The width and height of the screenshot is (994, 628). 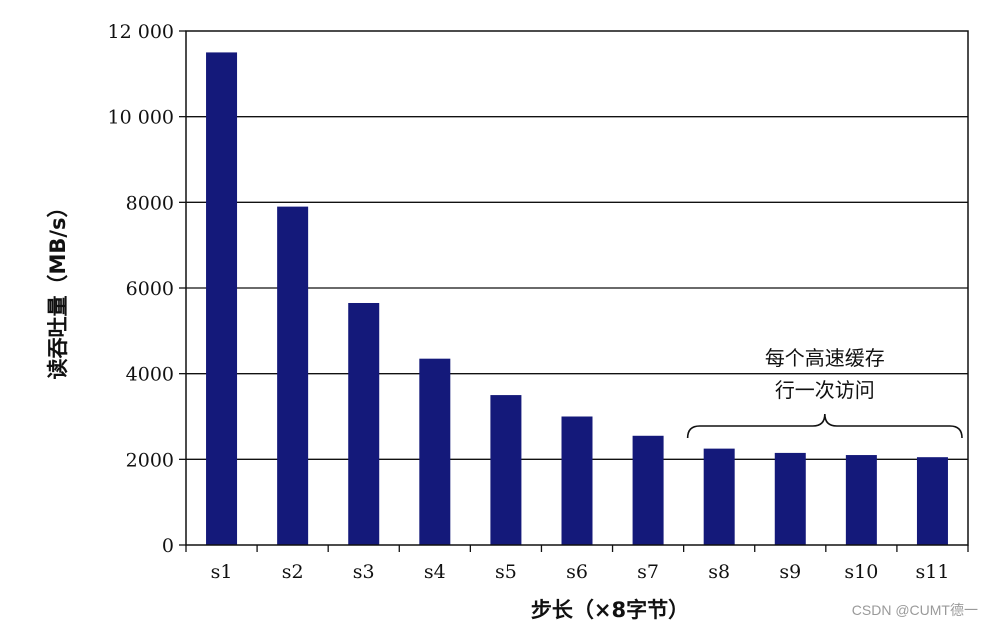 What do you see at coordinates (168, 546) in the screenshot?
I see `y-tick-label: 0` at bounding box center [168, 546].